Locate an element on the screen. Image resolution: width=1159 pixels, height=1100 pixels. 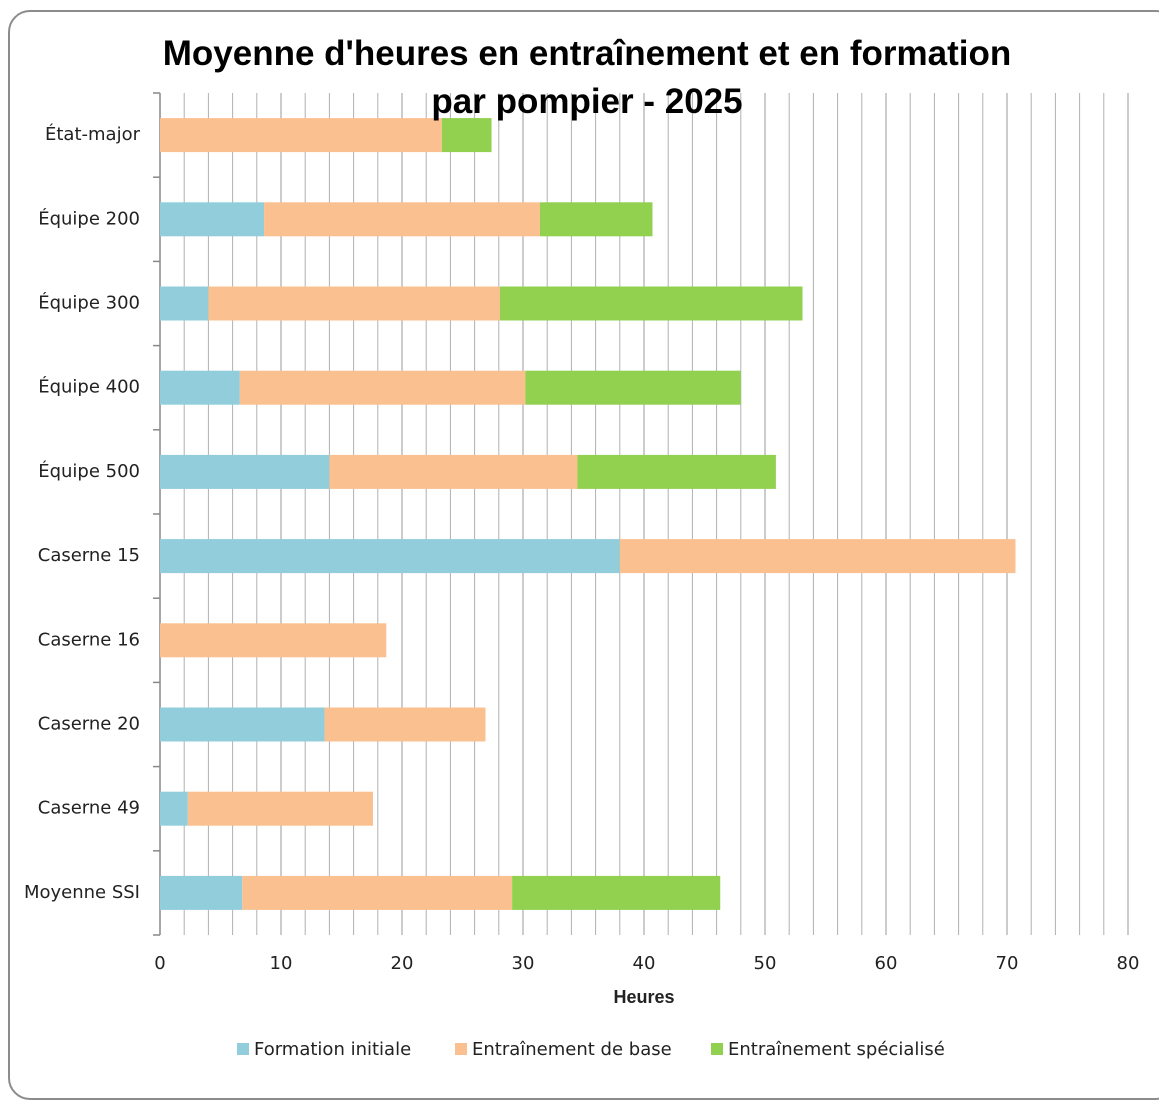
y-tick-label: Caserne 16 is located at coordinates (89, 639).